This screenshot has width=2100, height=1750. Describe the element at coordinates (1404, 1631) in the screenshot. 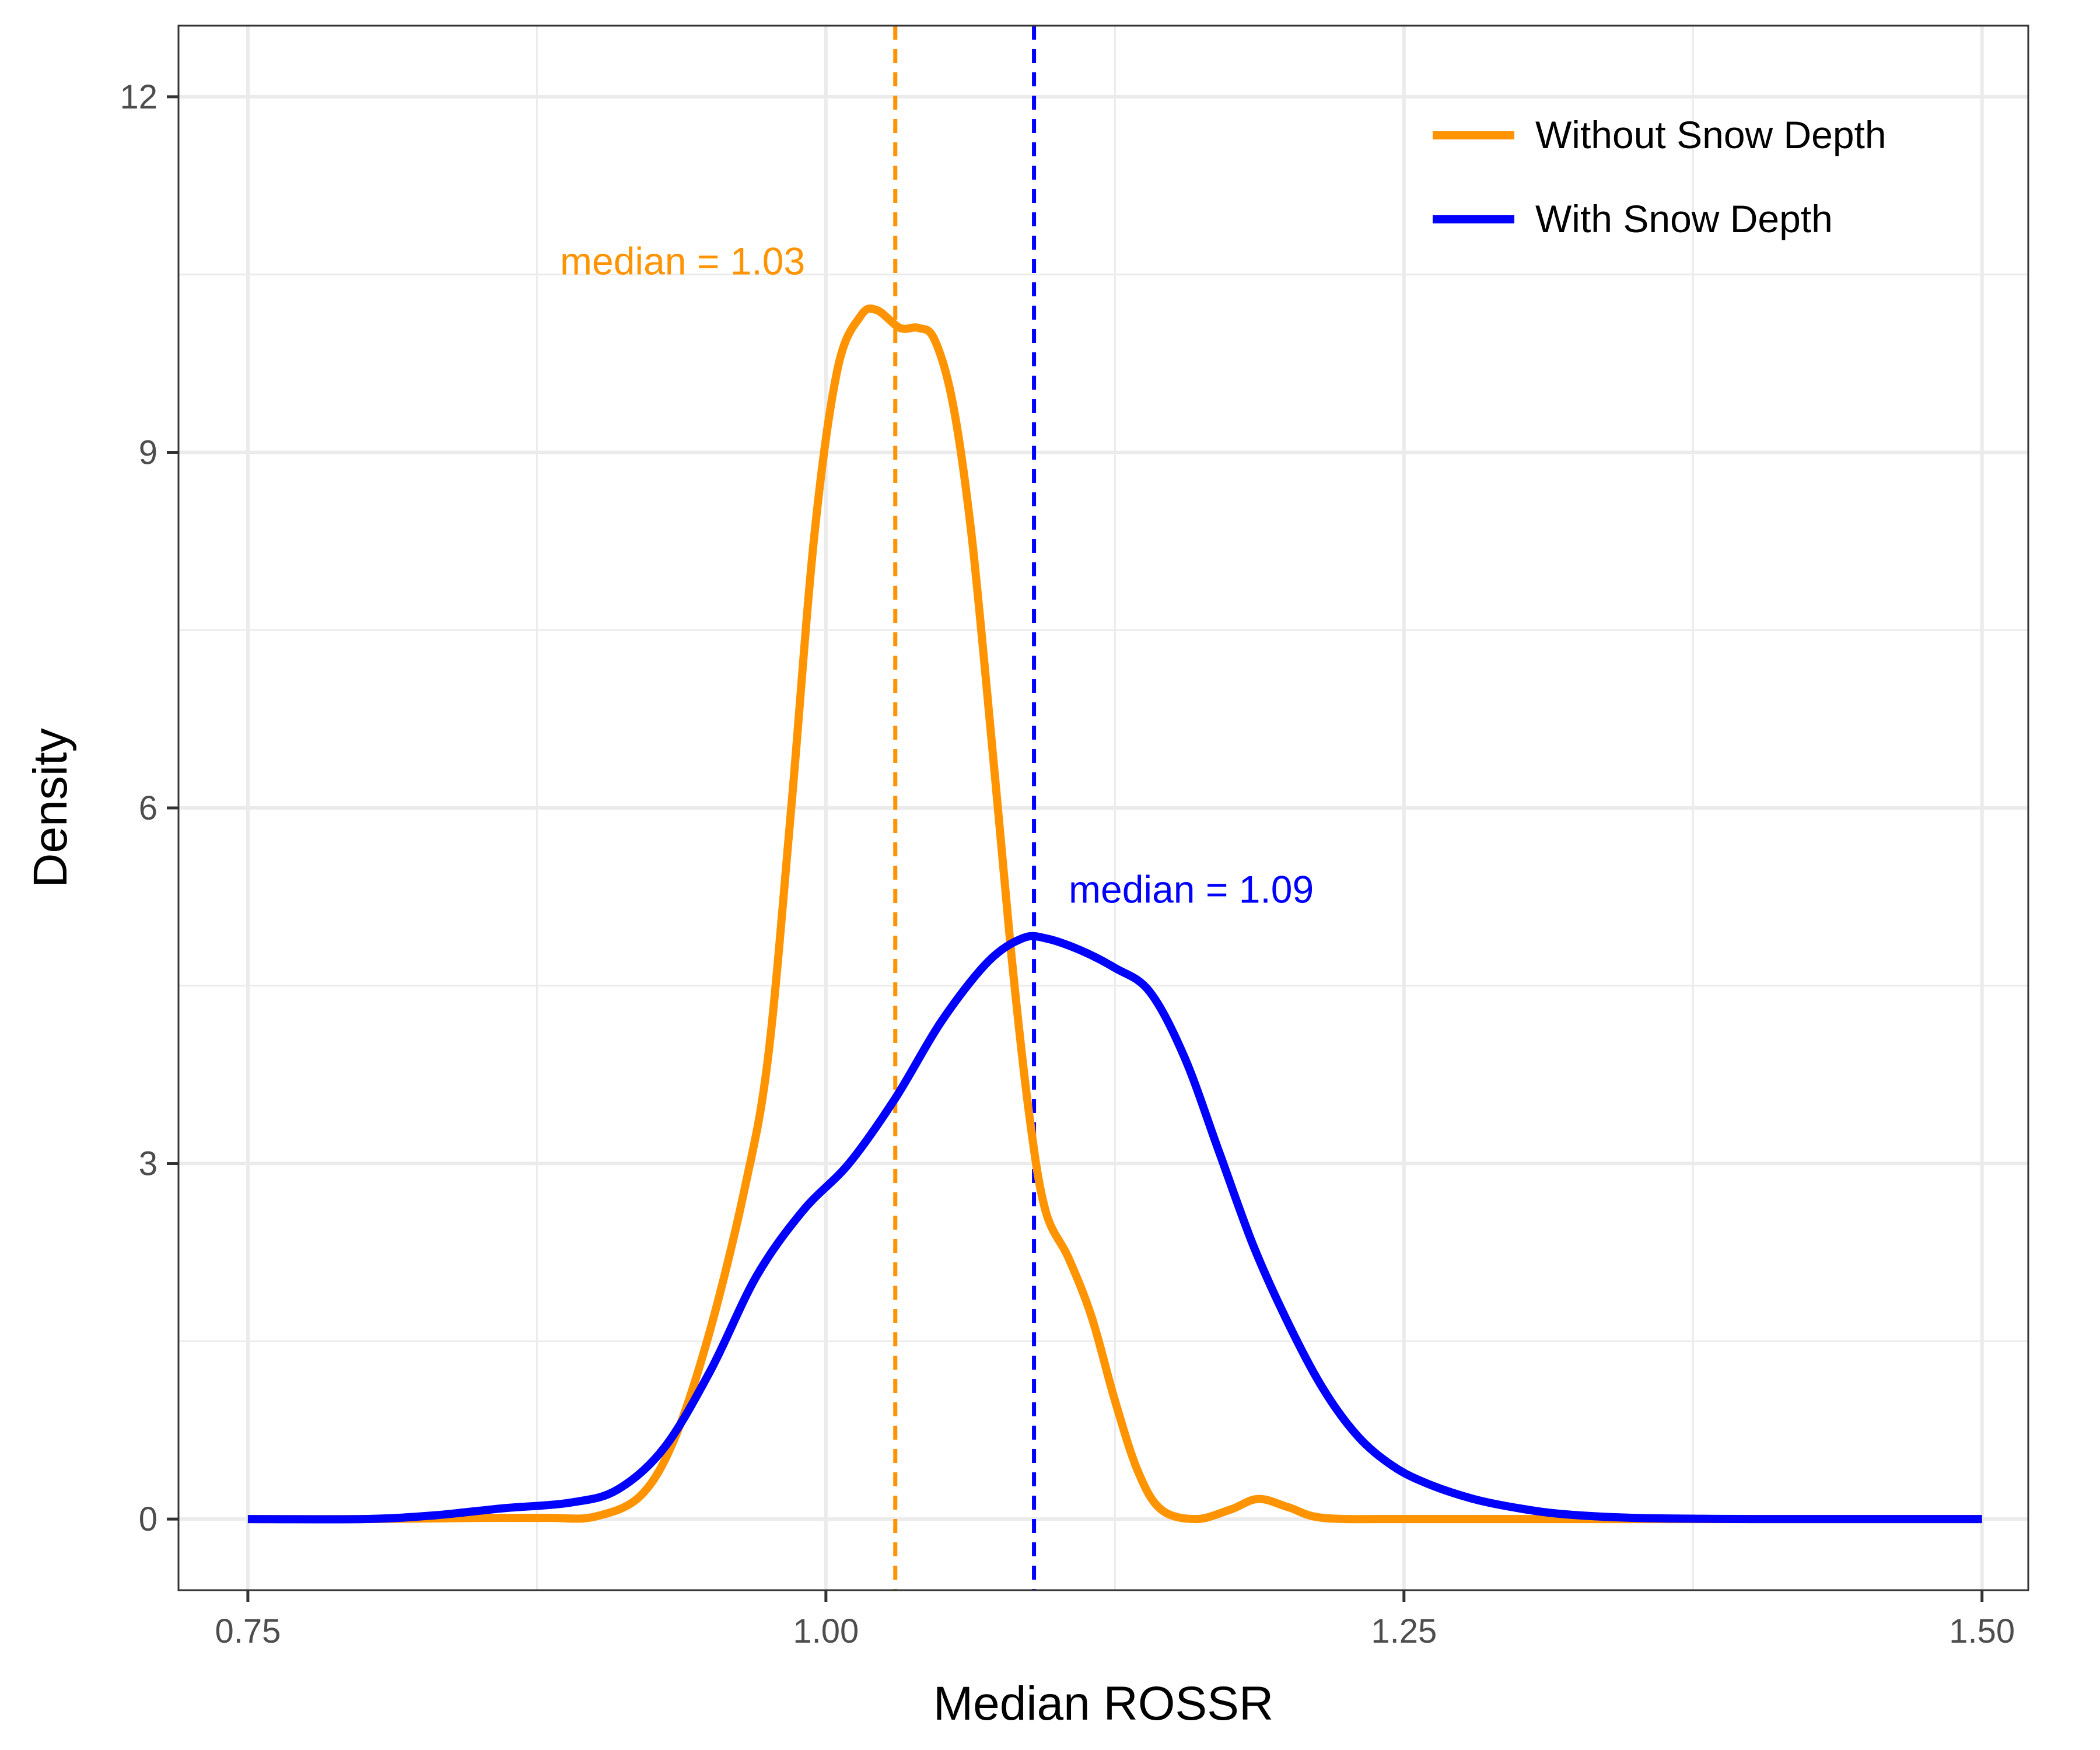

I see `x-tick-label: 1.25` at that location.